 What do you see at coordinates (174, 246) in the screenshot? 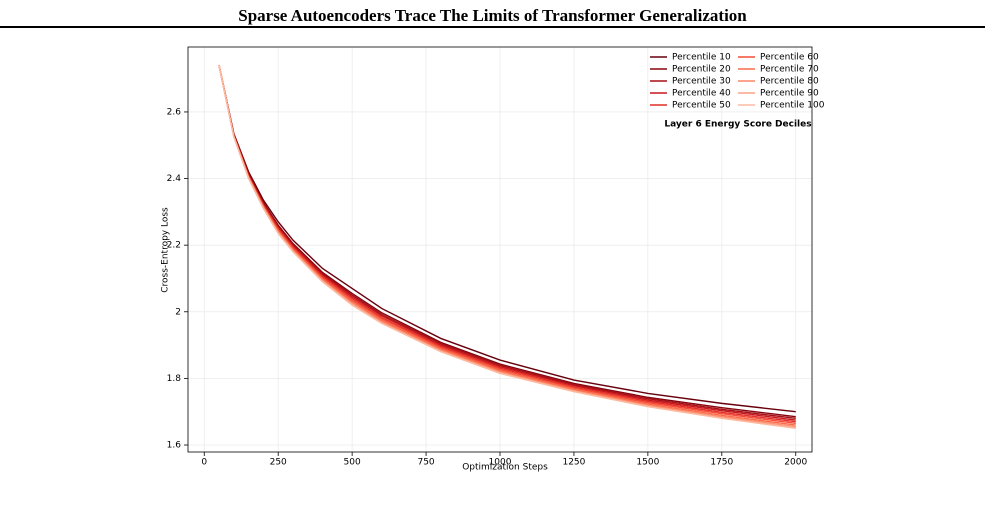
I see `y-tick-label: 2.2` at bounding box center [174, 246].